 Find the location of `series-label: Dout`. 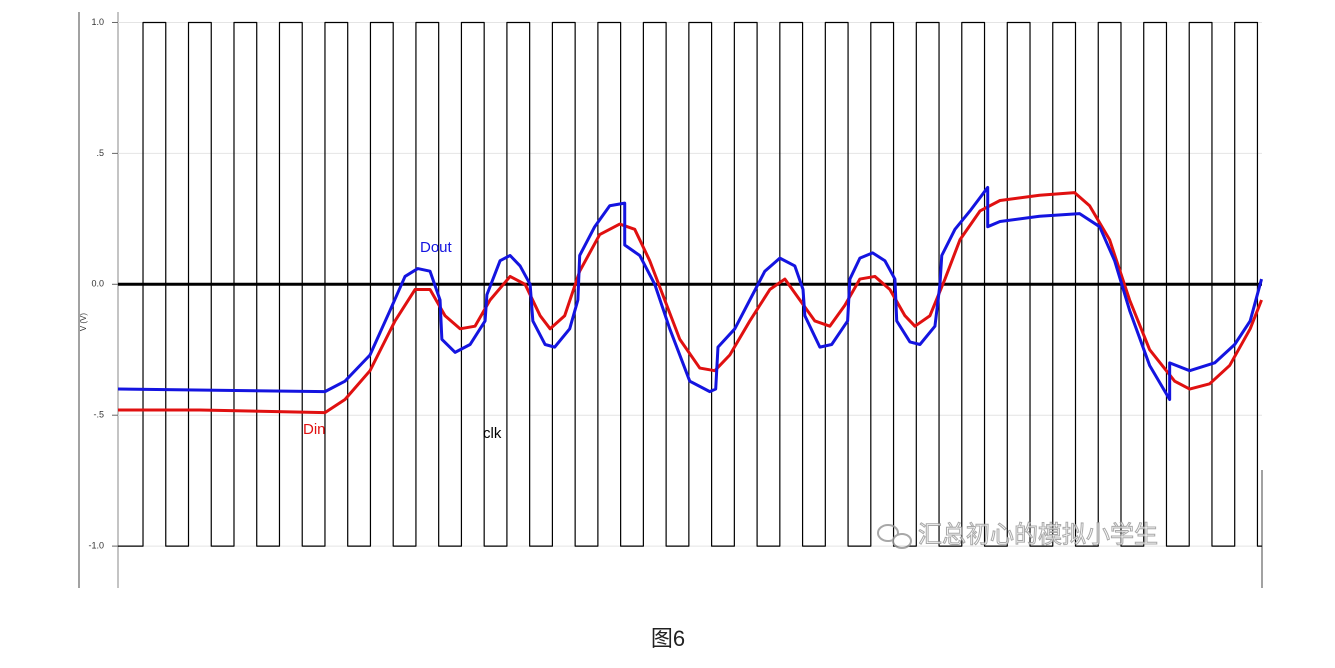

series-label: Dout is located at coordinates (436, 247).